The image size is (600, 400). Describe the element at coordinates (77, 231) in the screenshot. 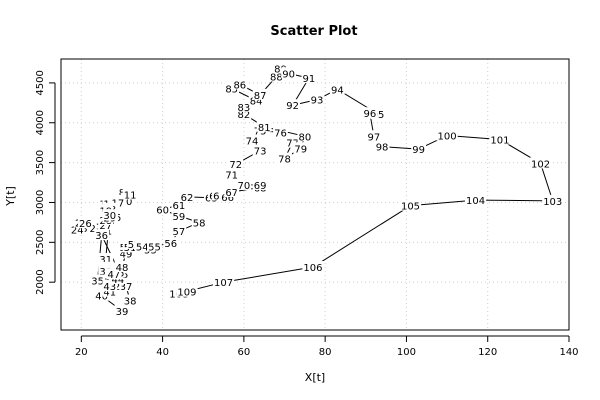

I see `data-point: 24` at that location.